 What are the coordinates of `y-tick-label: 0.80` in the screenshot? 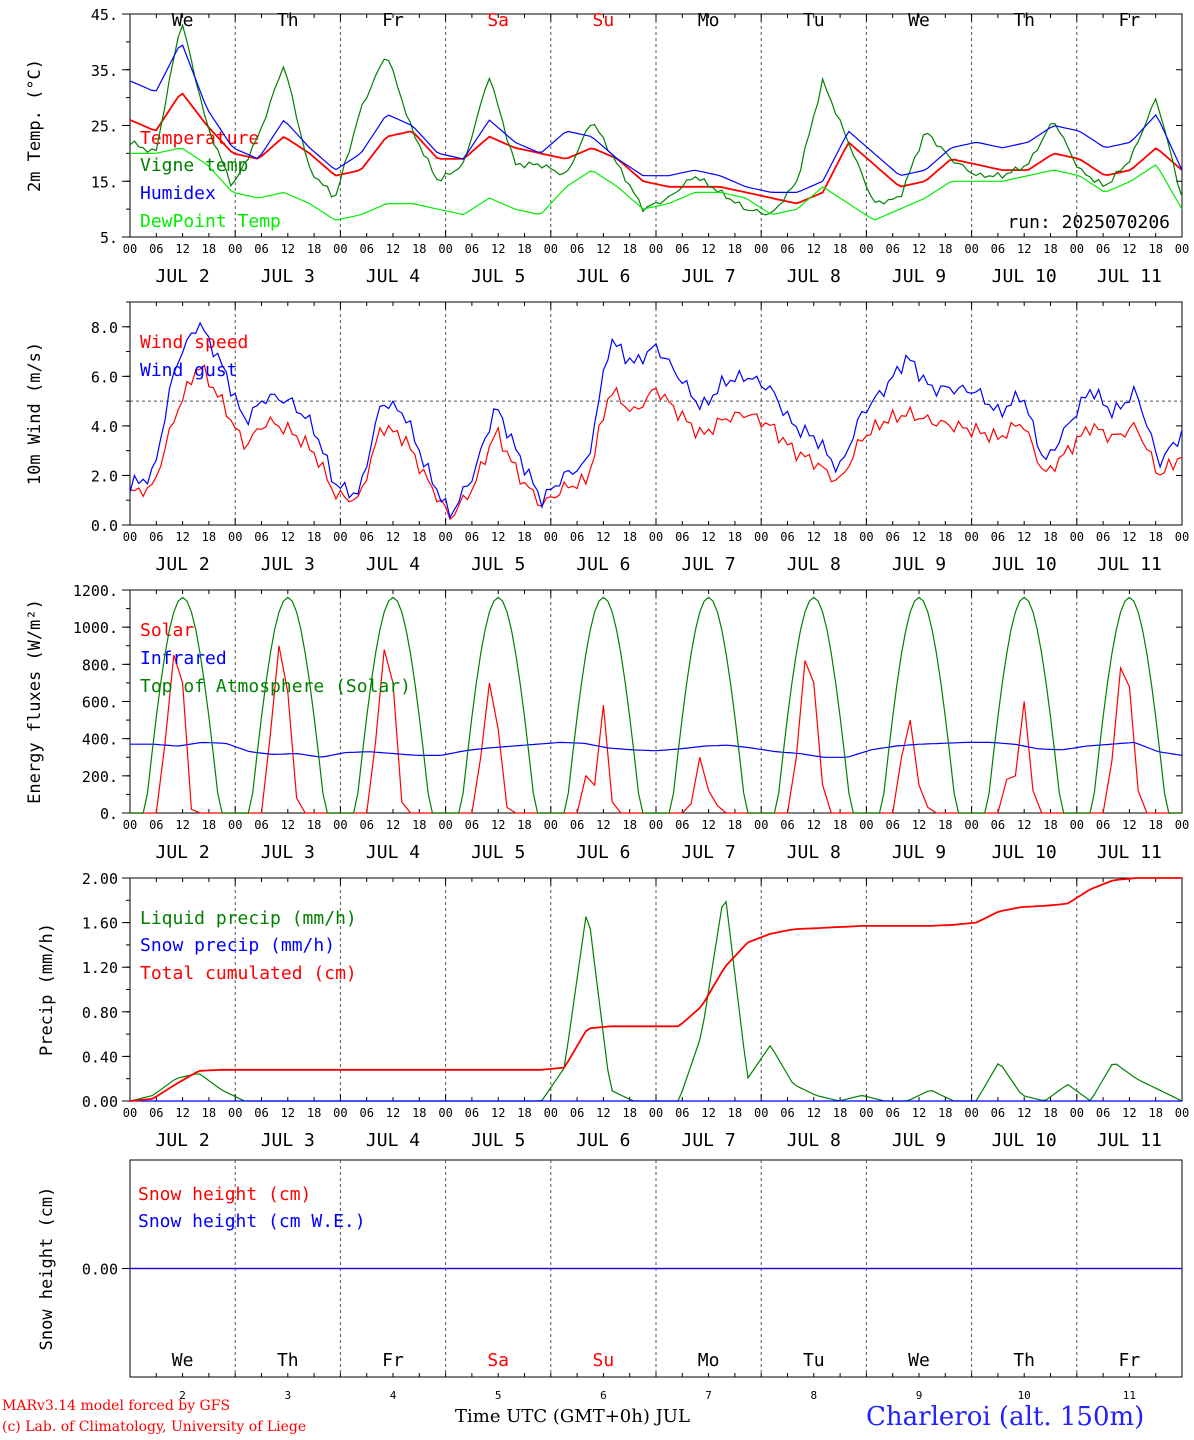 It's located at (100, 1013).